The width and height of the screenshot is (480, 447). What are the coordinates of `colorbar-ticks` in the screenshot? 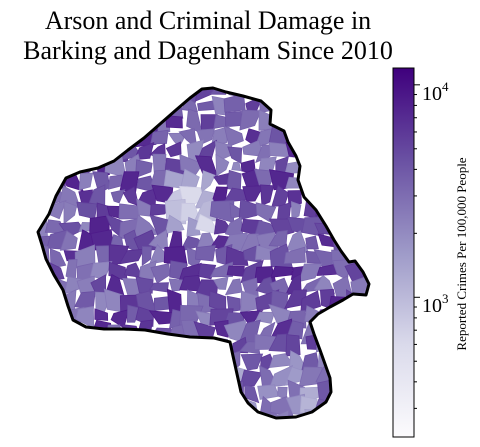 It's located at (417, 246).